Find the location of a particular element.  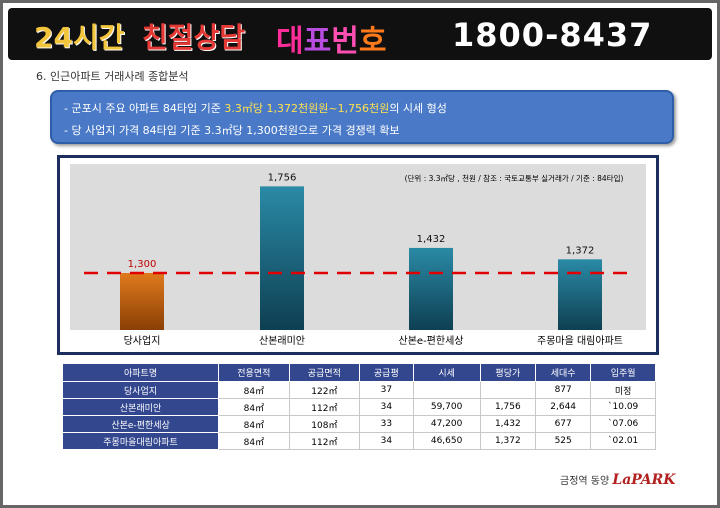

banner-char-4: 호 is located at coordinates (372, 41).